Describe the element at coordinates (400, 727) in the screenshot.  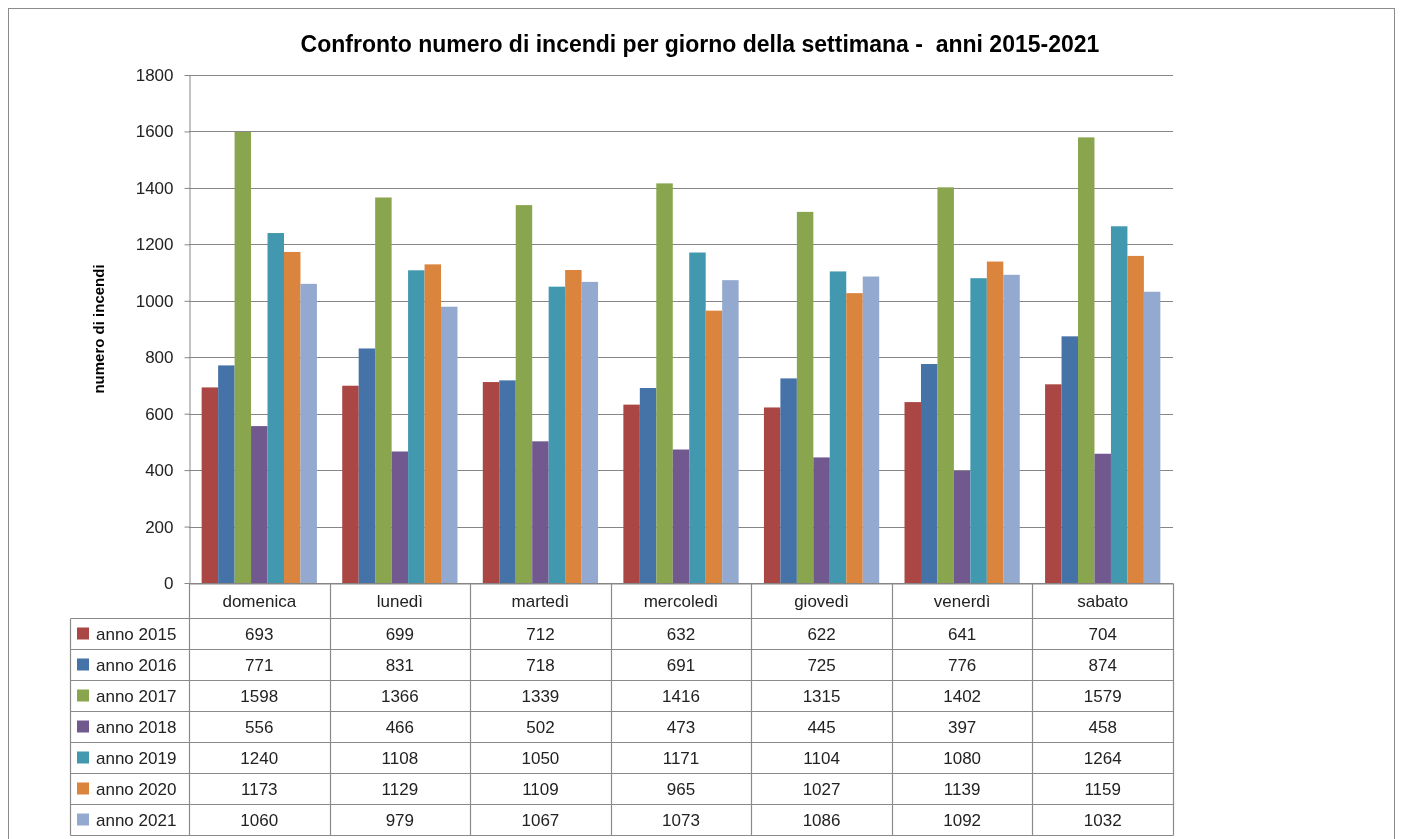
I see `data-label: 466` at that location.